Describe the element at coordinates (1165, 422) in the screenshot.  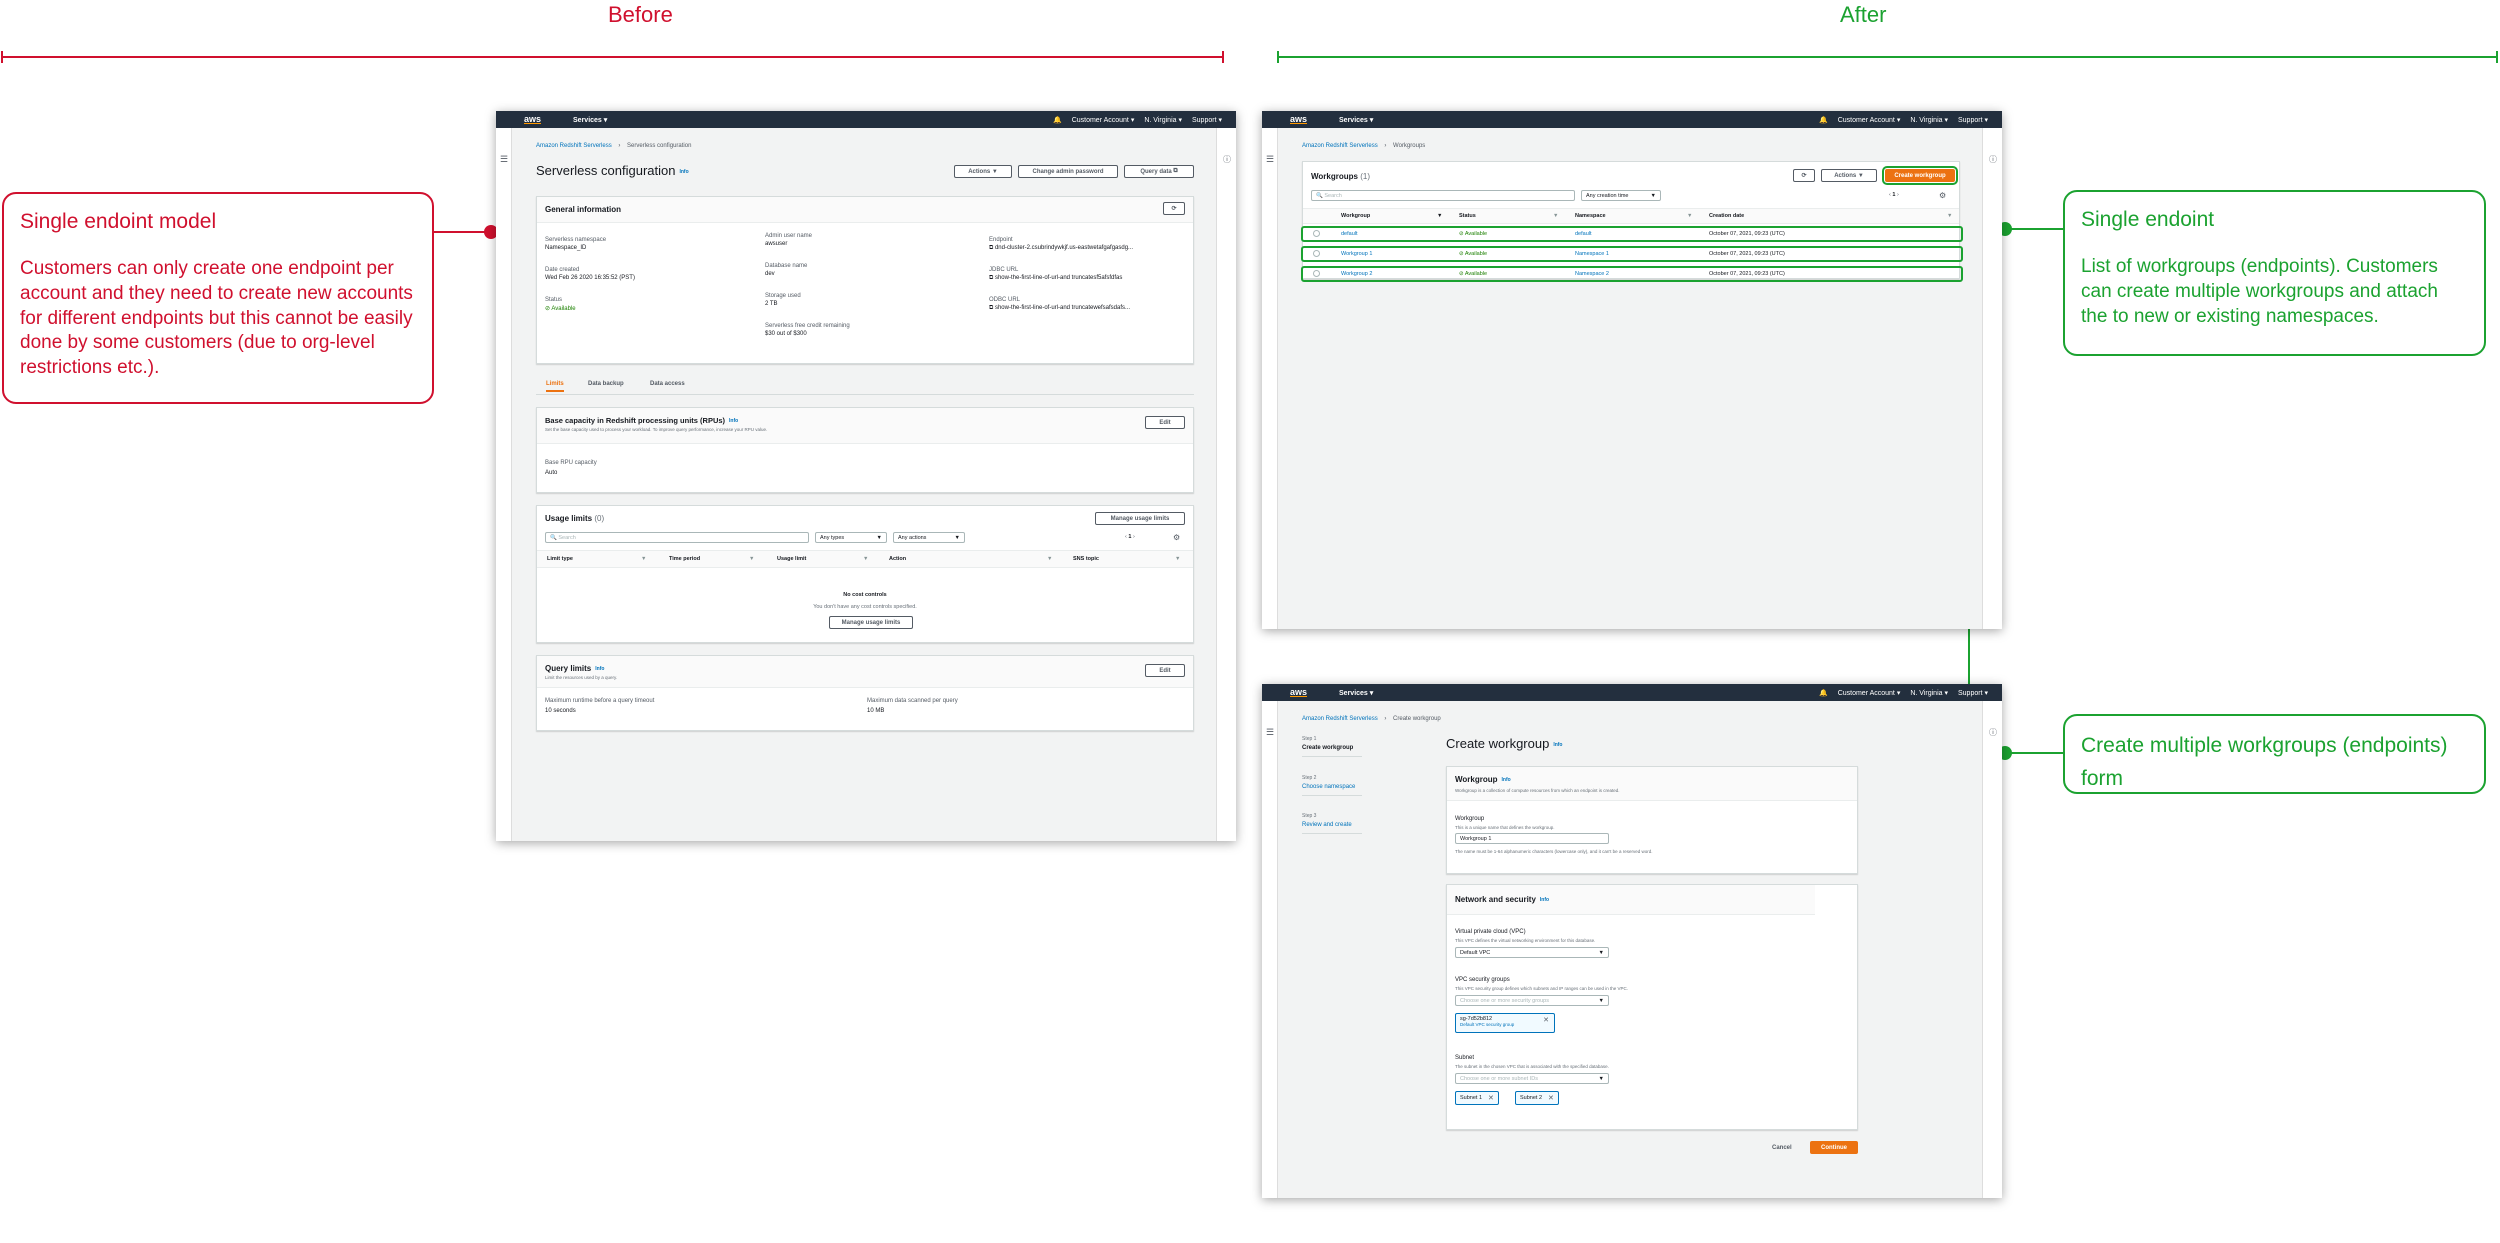
I see `edit-capacity-button: Edit` at that location.